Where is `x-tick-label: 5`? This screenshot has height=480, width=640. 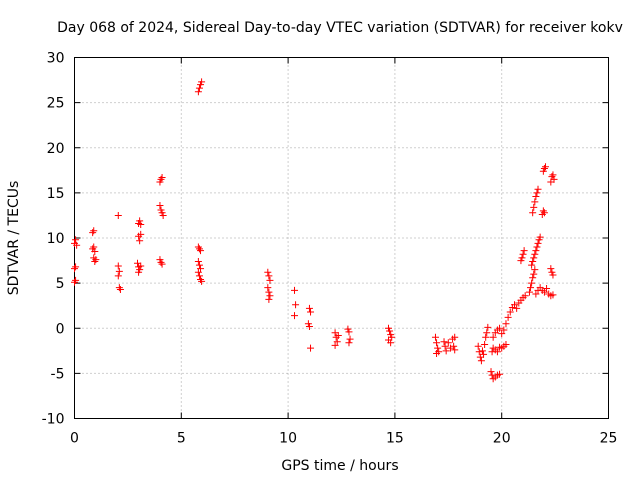
x-tick-label: 5 is located at coordinates (181, 439).